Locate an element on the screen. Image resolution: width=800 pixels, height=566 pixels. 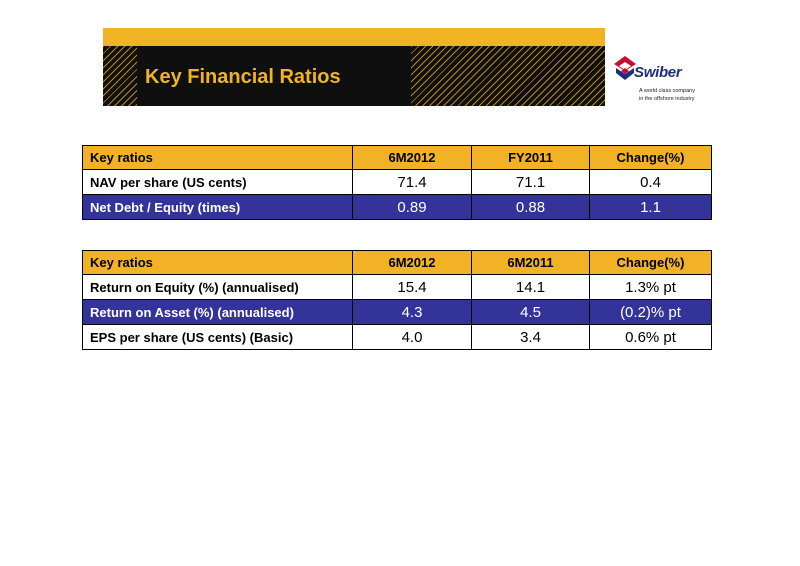
logo-tagline-line-1: A world class company is located at coordinates (667, 91).